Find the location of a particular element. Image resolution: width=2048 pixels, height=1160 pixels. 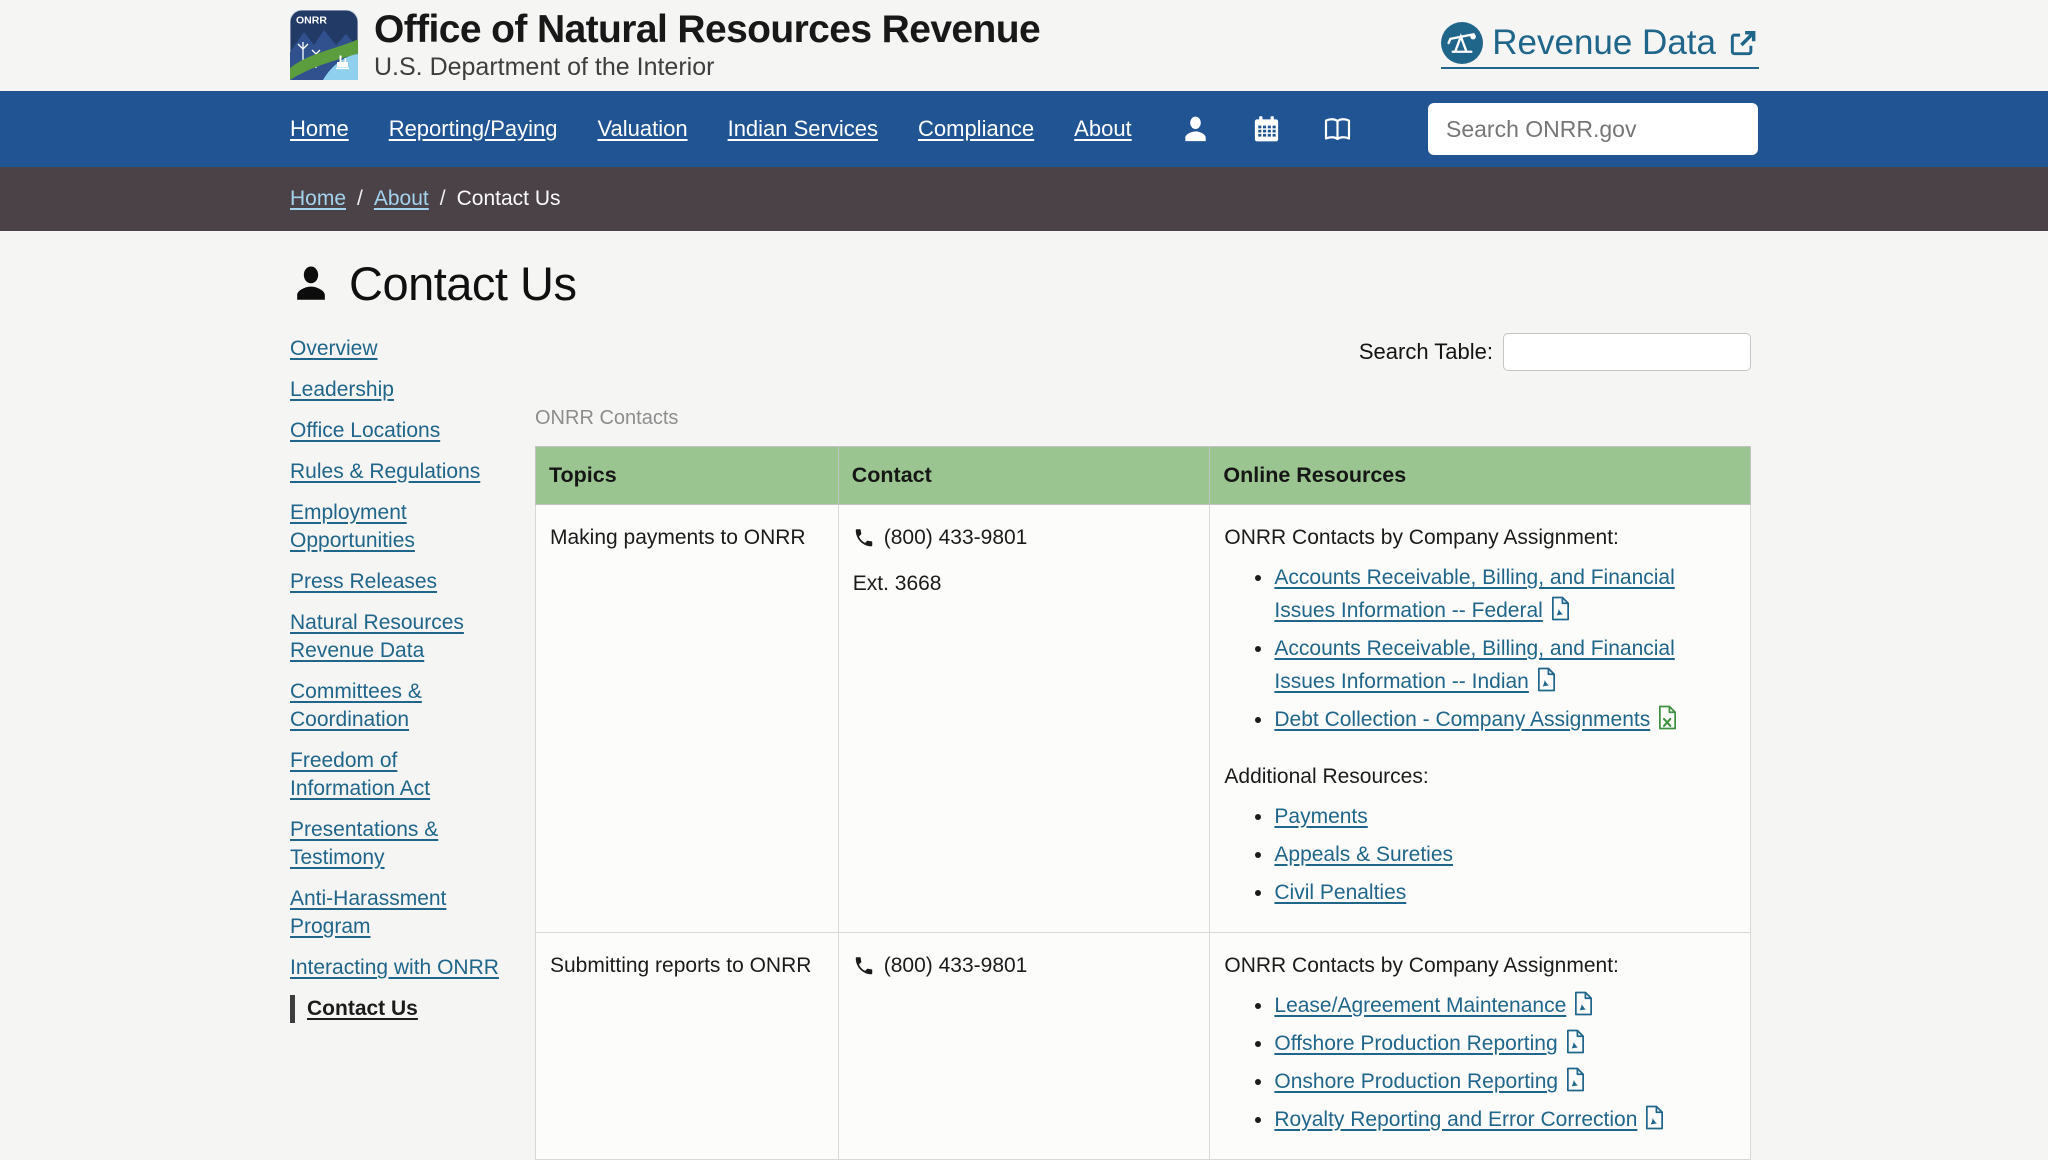

revenue-data-link: Revenue Data is located at coordinates (1600, 45).